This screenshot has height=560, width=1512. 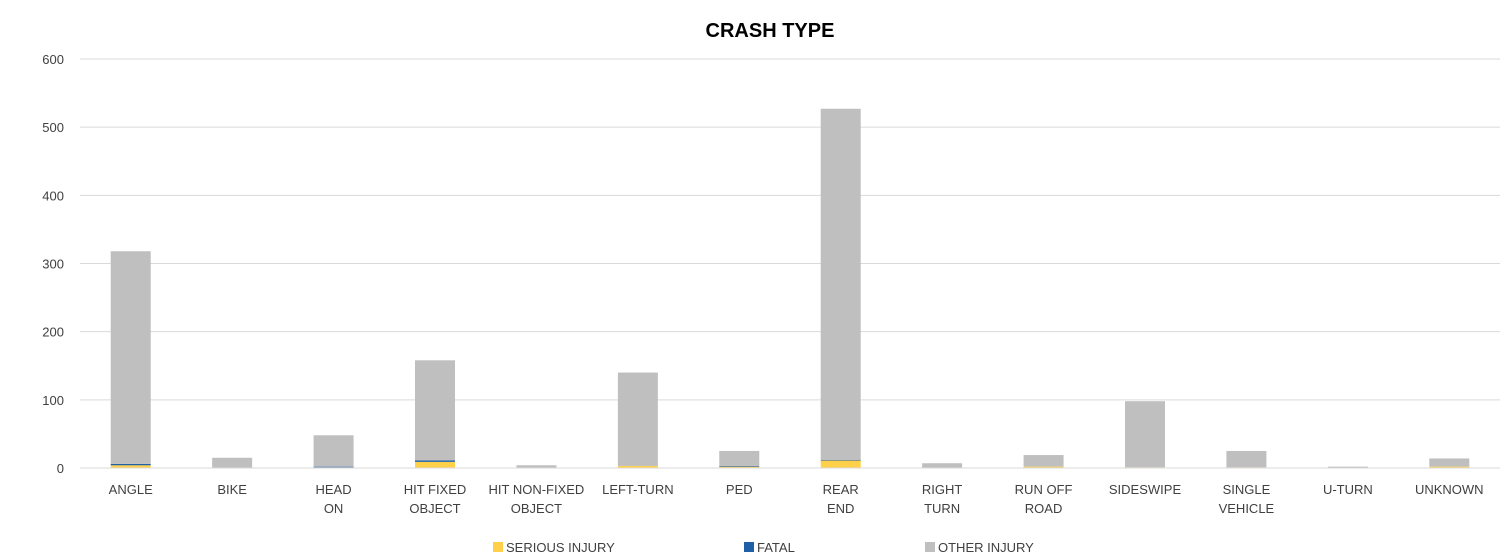 I want to click on x-tick-label-line: RUN OFF, so click(x=1044, y=489).